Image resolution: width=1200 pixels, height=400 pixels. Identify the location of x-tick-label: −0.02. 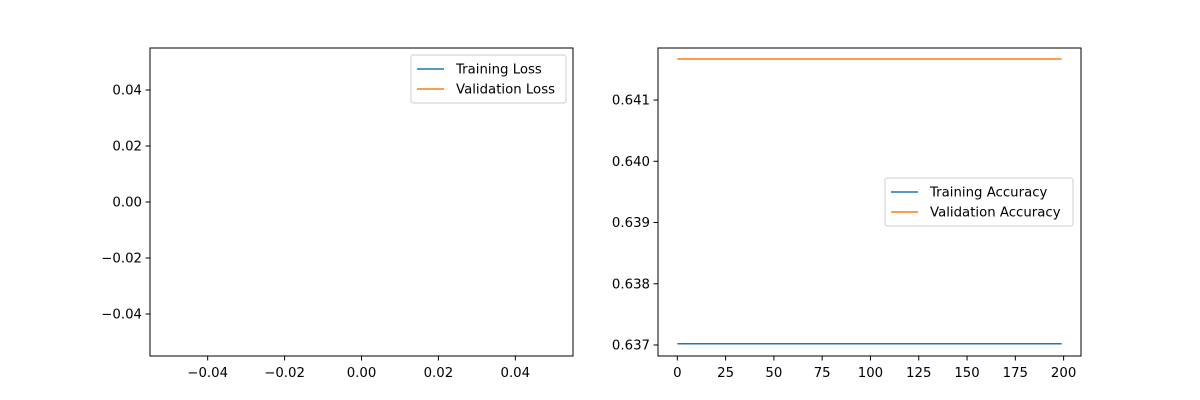
(284, 373).